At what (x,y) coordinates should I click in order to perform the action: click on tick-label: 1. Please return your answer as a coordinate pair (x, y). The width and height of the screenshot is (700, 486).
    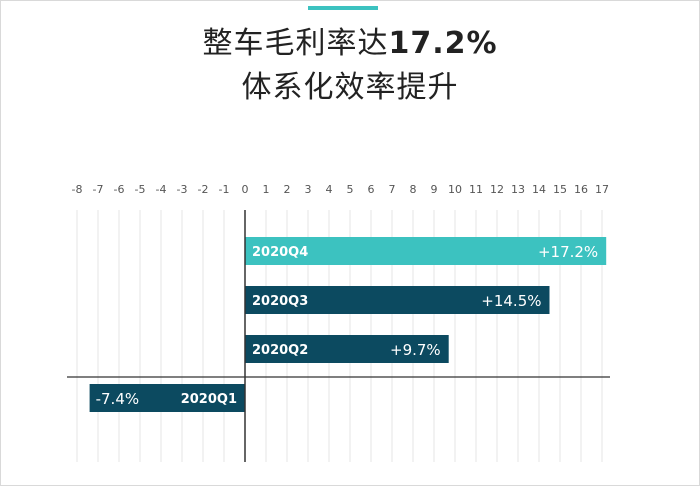
    Looking at the image, I should click on (266, 189).